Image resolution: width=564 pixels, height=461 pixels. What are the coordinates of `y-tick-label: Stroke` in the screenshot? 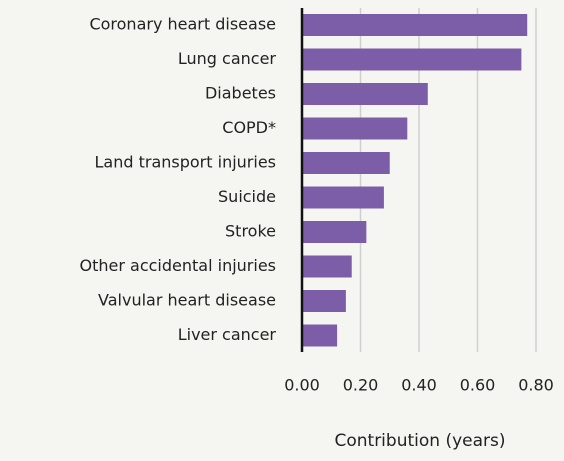 It's located at (250, 231).